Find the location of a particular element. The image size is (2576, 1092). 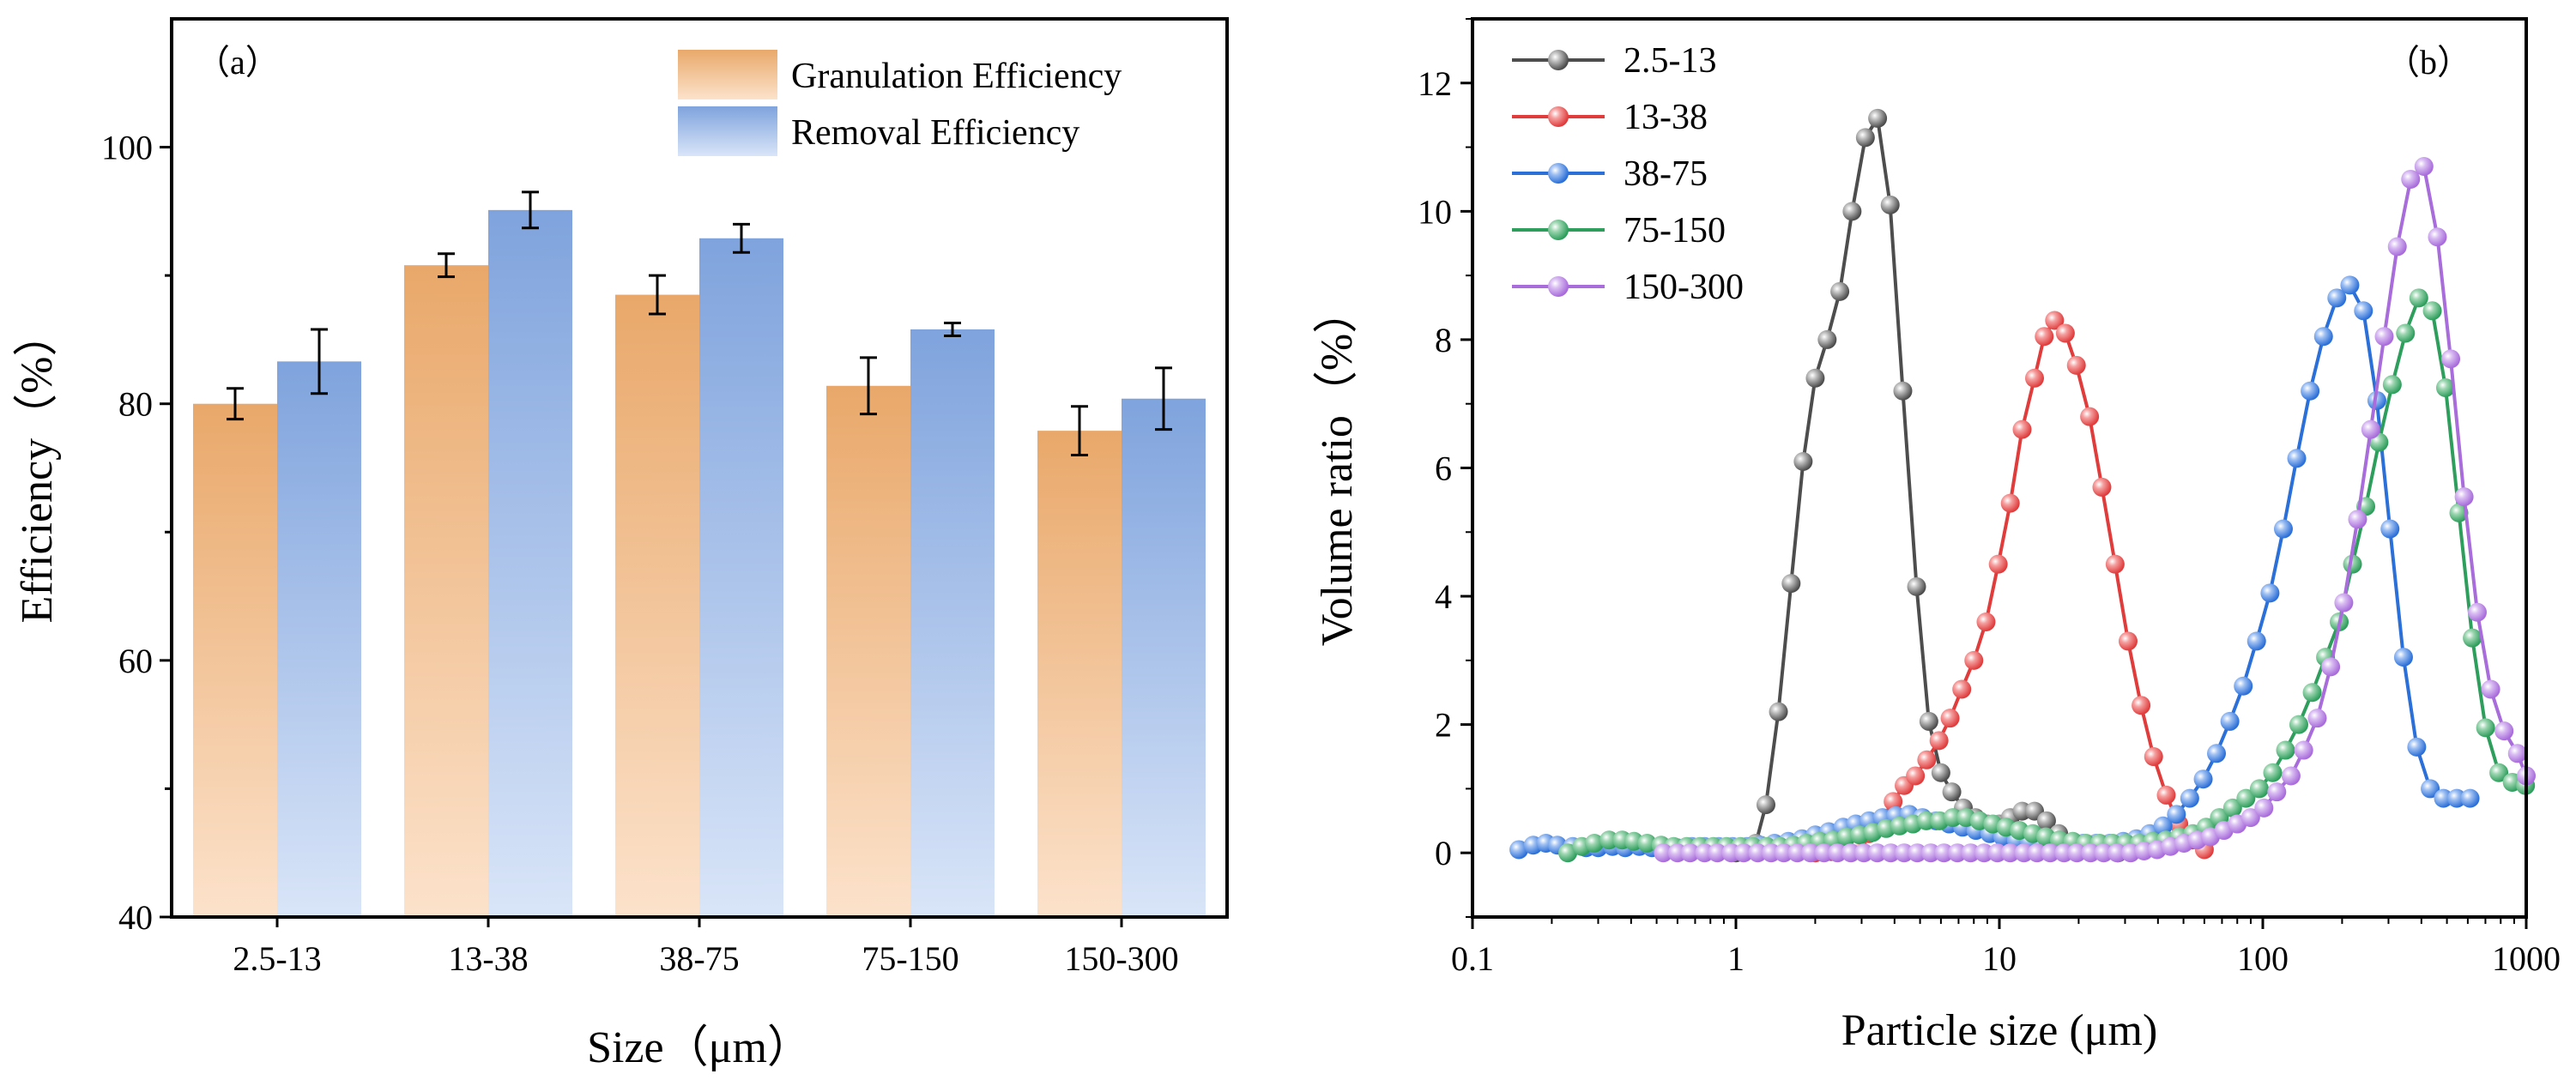

series-line-2.5-13 is located at coordinates (1927, 484).